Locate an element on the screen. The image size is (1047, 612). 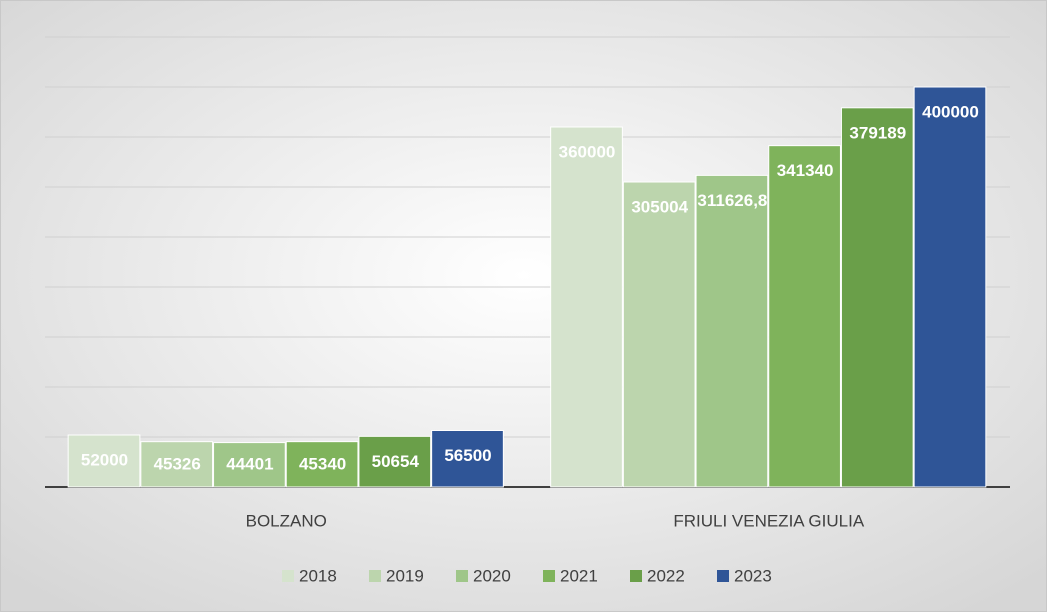
data-label: 311626,8 is located at coordinates (732, 200).